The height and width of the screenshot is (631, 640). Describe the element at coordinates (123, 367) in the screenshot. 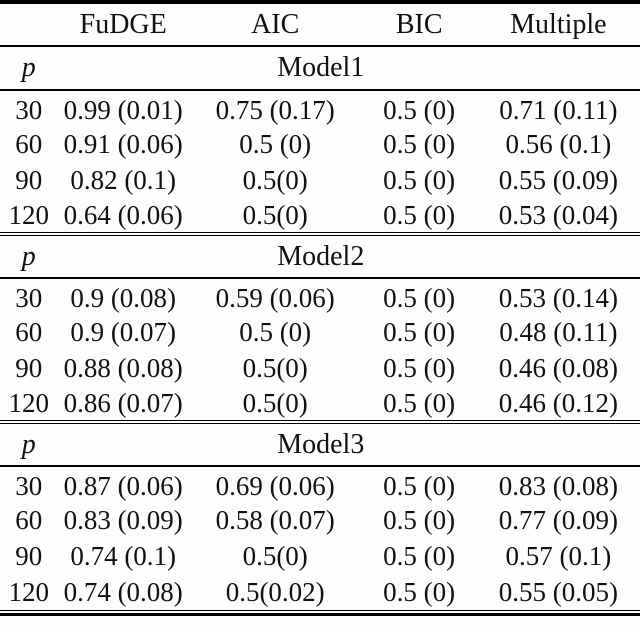

I see `fudge-value: 0.88 (0.08)` at that location.